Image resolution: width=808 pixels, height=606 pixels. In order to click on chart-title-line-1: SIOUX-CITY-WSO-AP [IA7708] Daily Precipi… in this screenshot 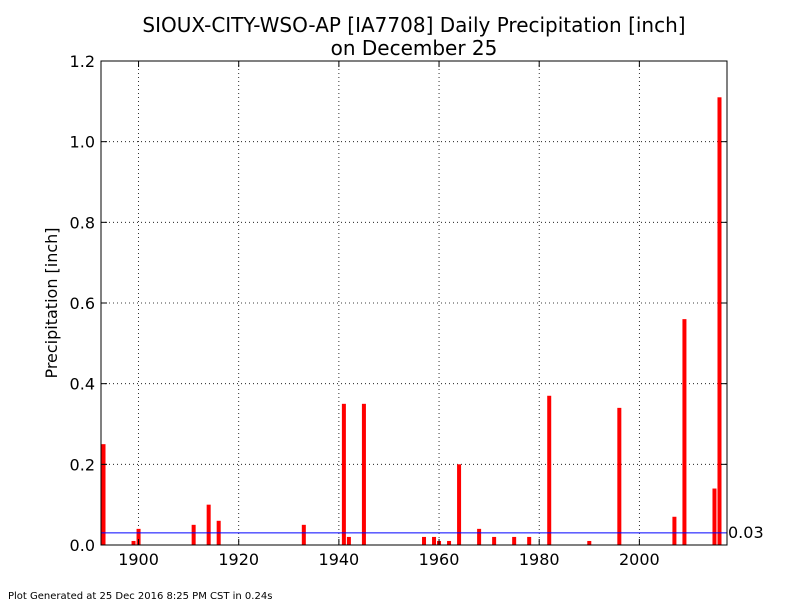, I will do `click(413, 25)`.